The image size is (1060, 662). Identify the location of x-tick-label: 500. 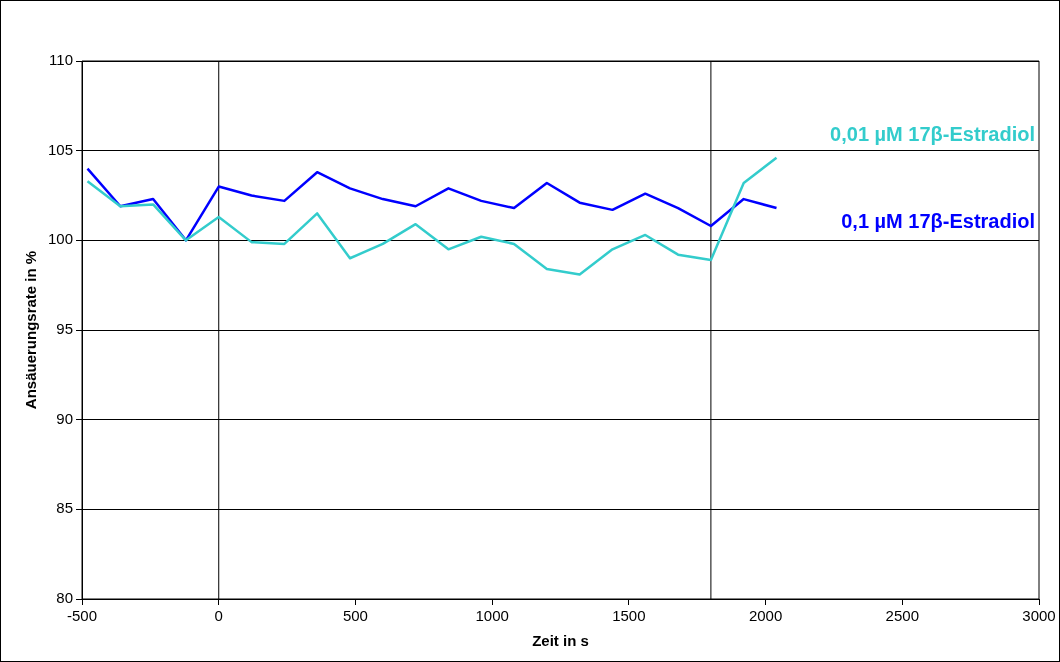
(355, 616).